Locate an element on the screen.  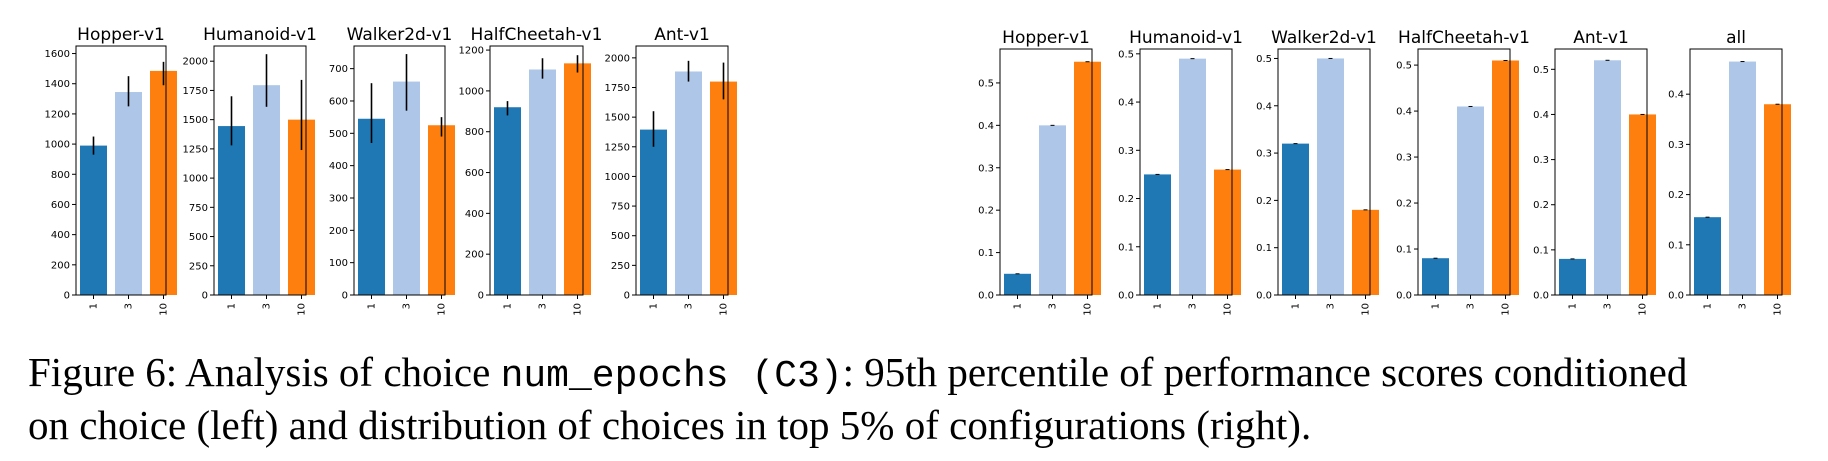
panel-1-xtick-label: 10 is located at coordinates (164, 309).